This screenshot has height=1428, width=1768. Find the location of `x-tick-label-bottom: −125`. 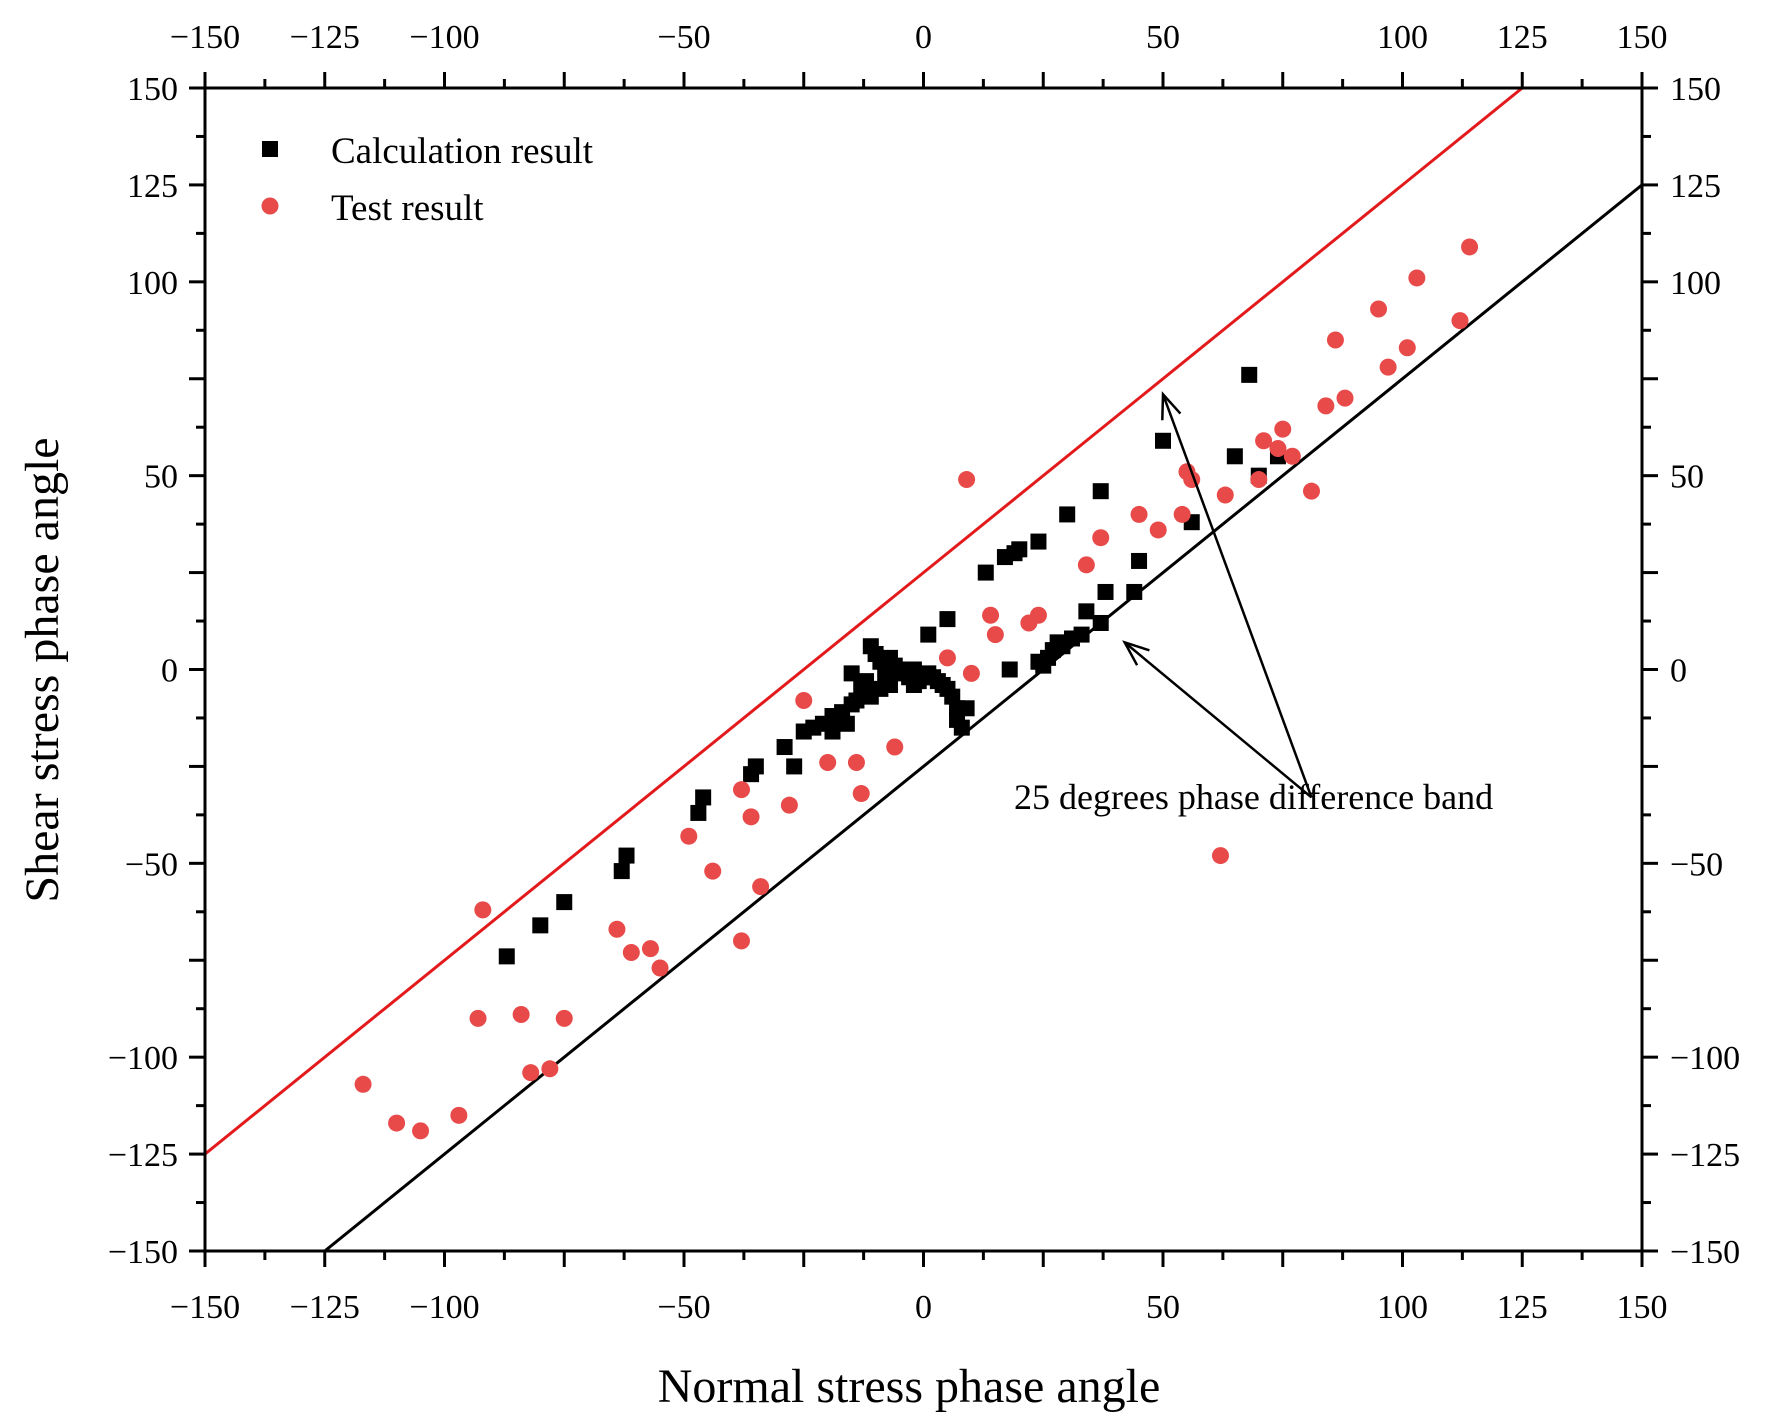

x-tick-label-bottom: −125 is located at coordinates (325, 1307).